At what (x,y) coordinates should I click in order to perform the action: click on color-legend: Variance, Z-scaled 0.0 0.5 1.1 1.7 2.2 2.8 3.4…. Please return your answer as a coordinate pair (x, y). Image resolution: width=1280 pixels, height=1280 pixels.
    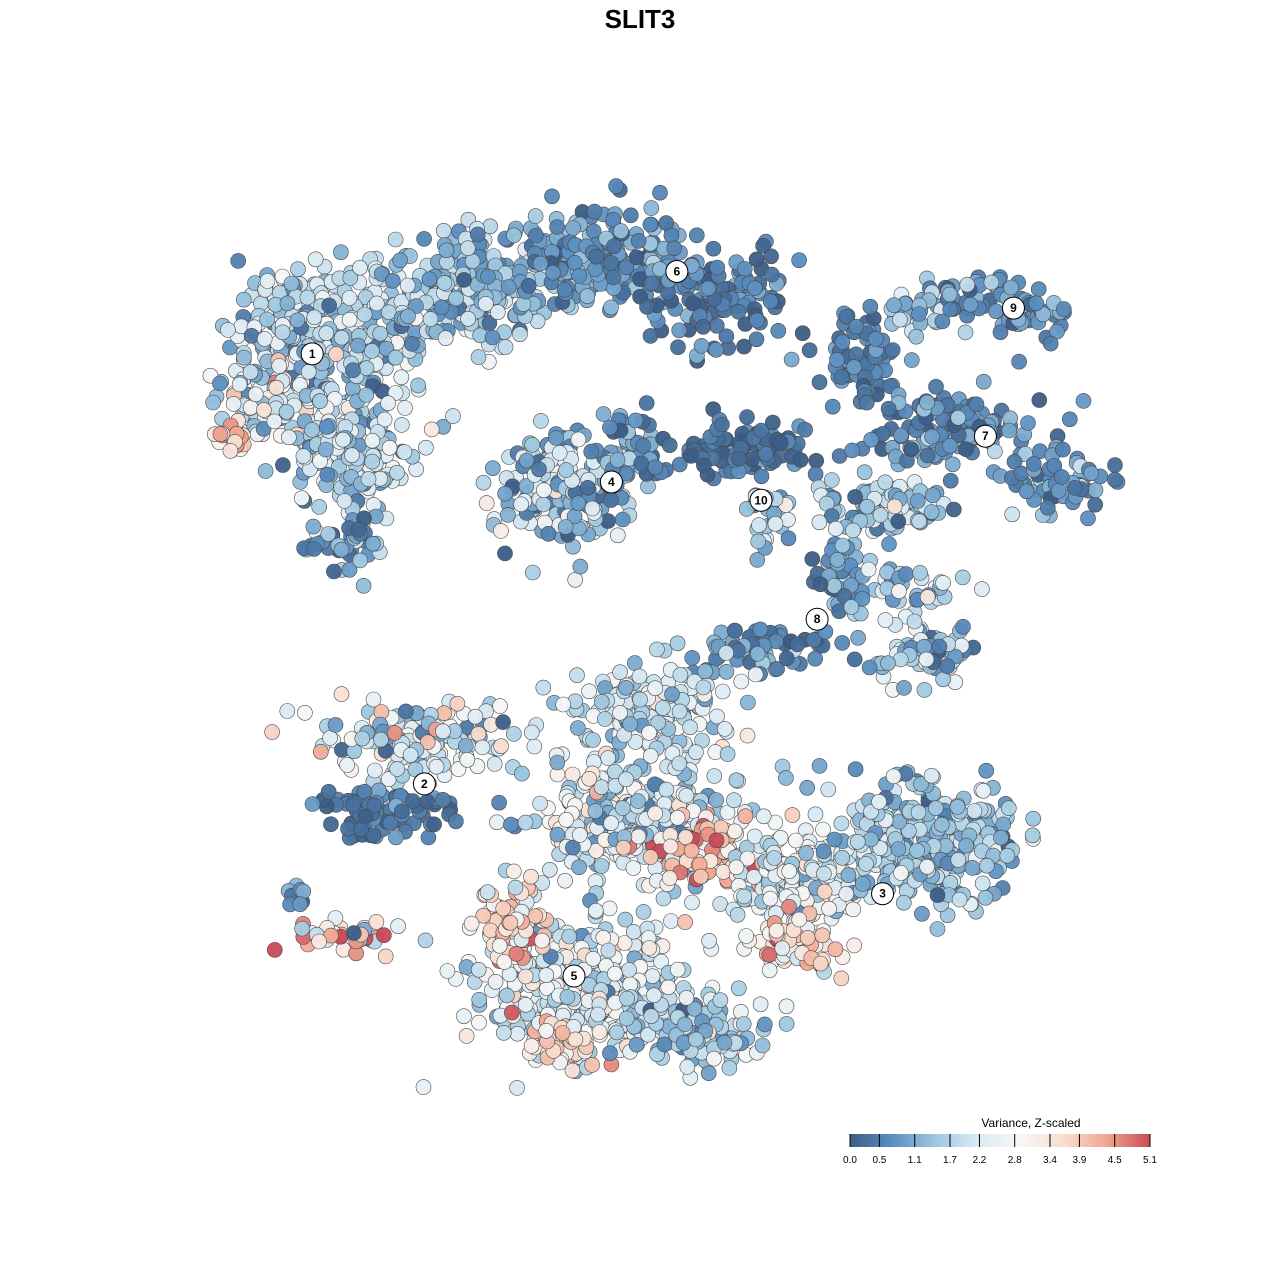
    Looking at the image, I should click on (1000, 1141).